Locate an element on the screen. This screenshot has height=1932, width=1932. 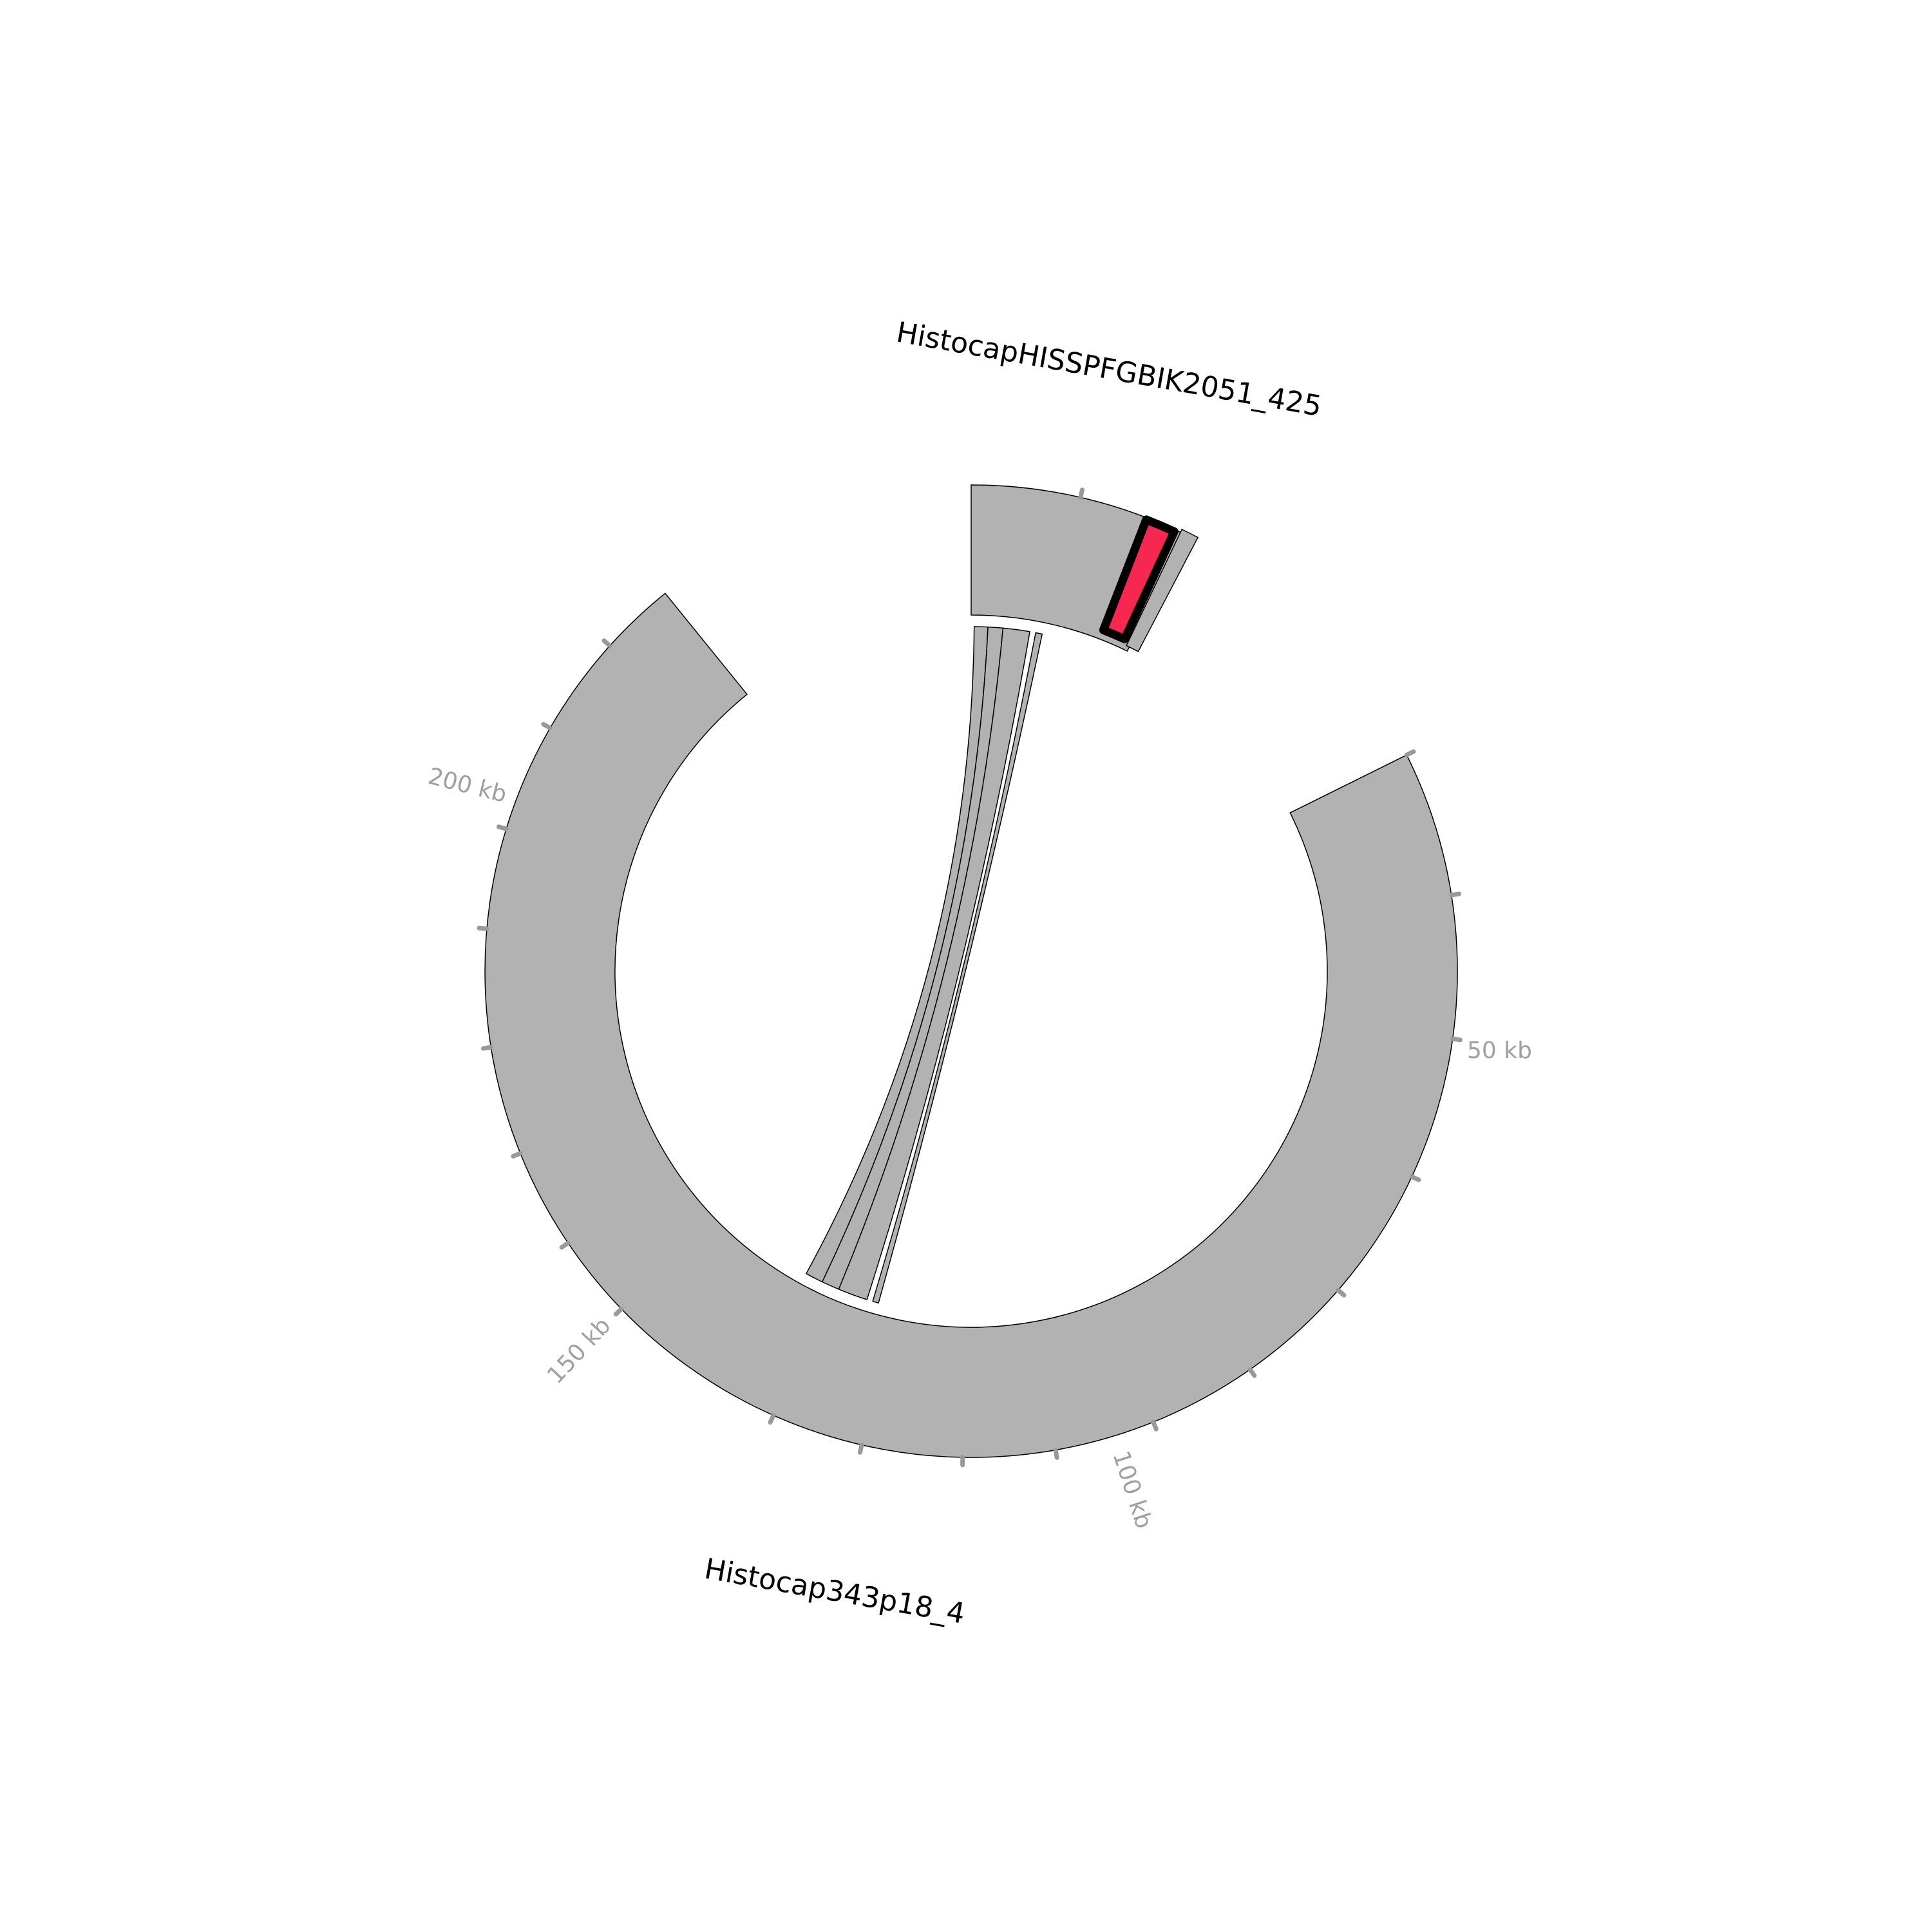
links-layer is located at coordinates (924, 965).